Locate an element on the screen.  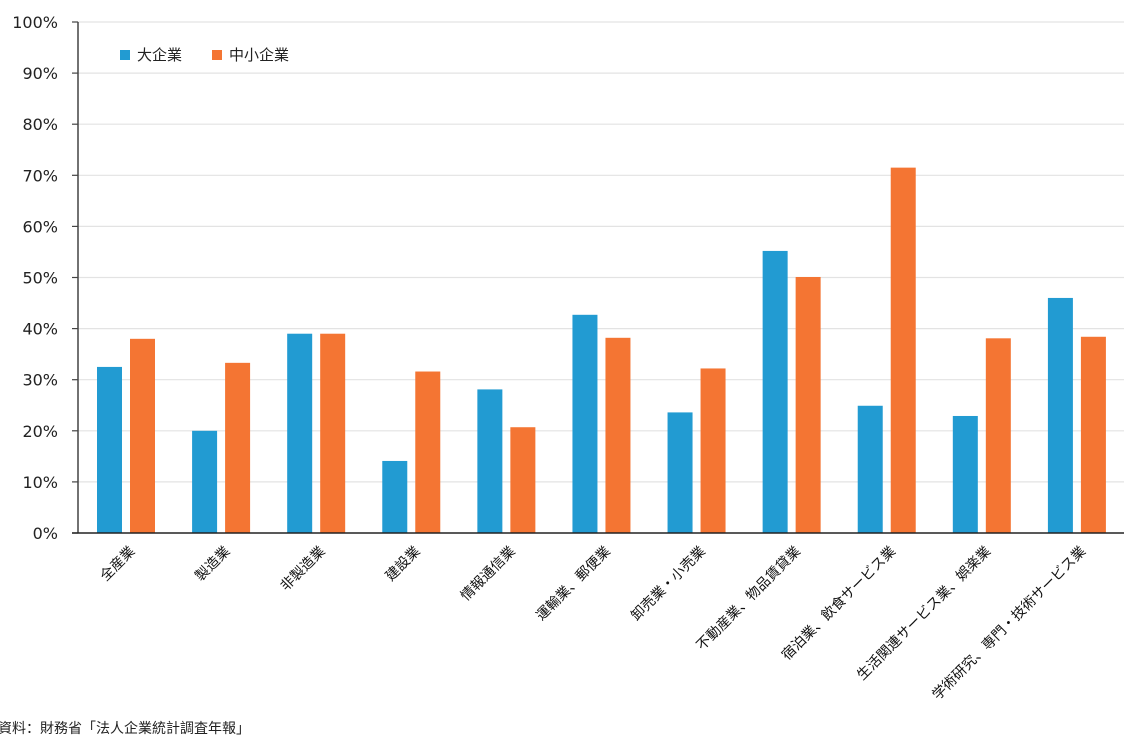
y-axis: 0% 10% 20% 30% 40% 50% 60% 70% 80% 90% 100% is located at coordinates (45, 278).